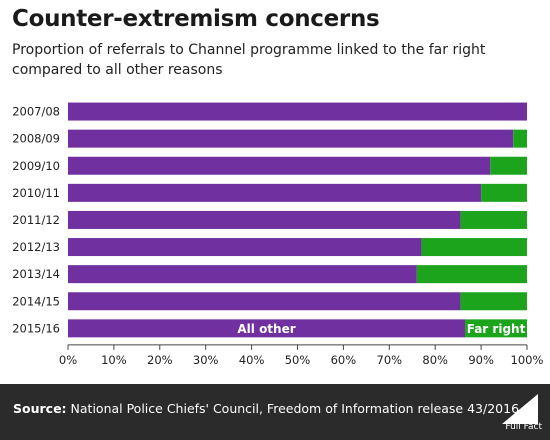 This screenshot has height=440, width=550. I want to click on x-tick-label: 70%, so click(390, 360).